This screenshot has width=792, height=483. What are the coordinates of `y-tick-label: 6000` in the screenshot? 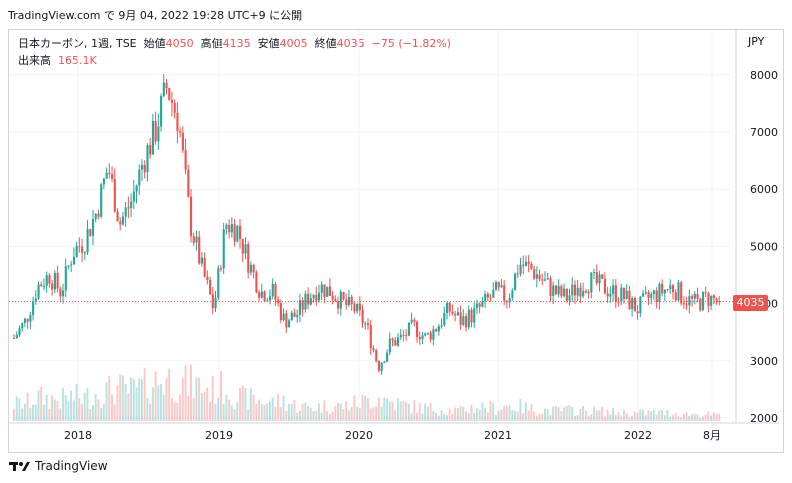 It's located at (764, 189).